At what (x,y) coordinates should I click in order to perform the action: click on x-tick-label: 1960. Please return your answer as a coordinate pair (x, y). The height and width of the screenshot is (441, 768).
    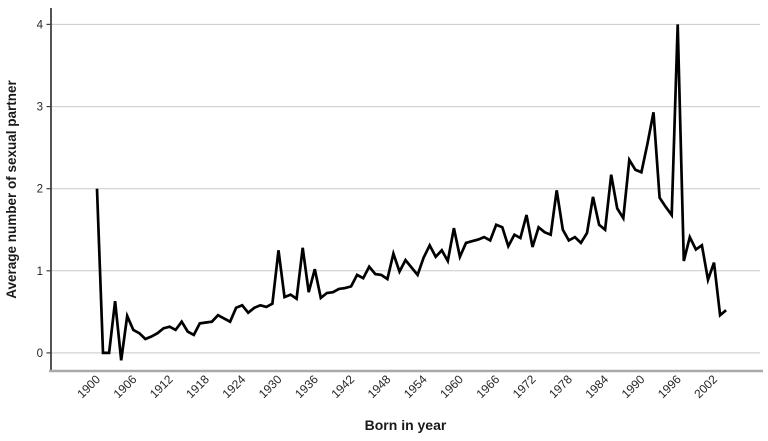
    Looking at the image, I should click on (451, 386).